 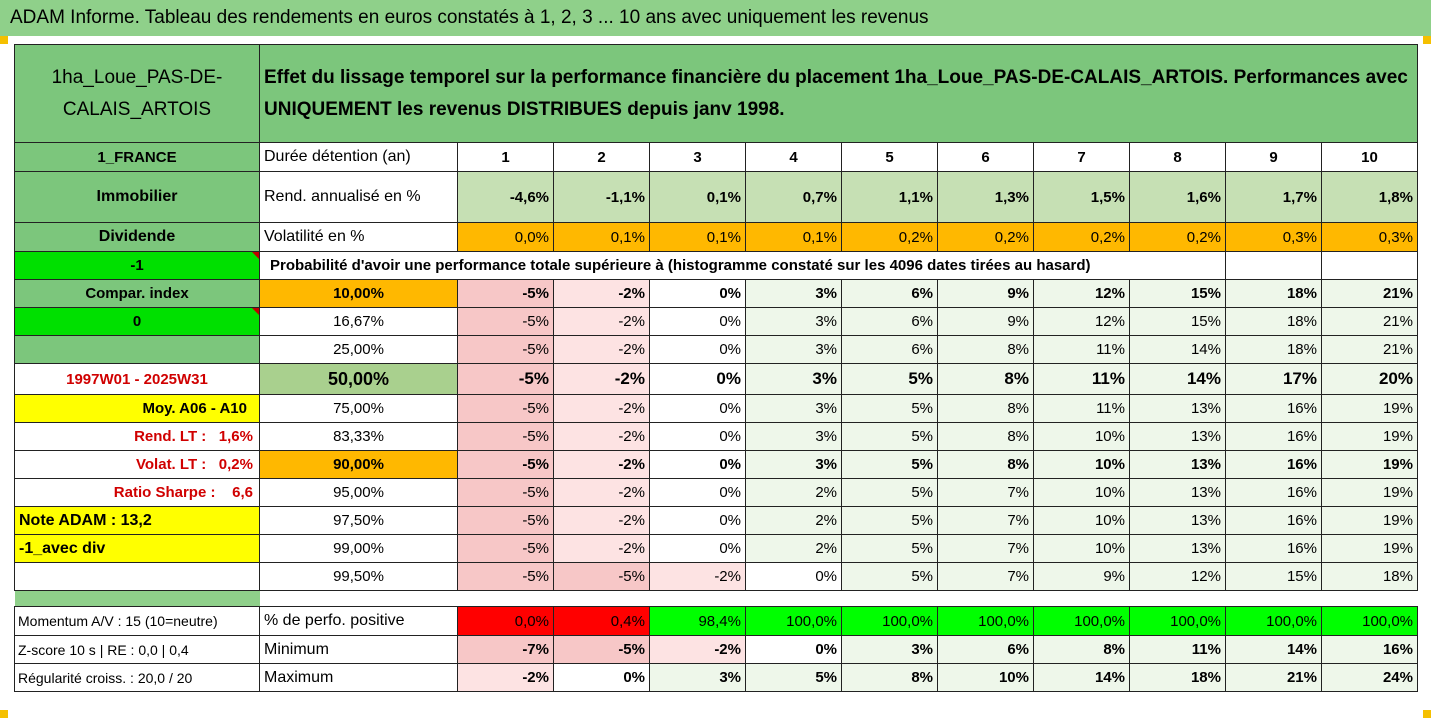 What do you see at coordinates (137, 93) in the screenshot?
I see `fund-name-cell: 1ha_Loue_PAS-DE-CALAIS_ARTOIS` at bounding box center [137, 93].